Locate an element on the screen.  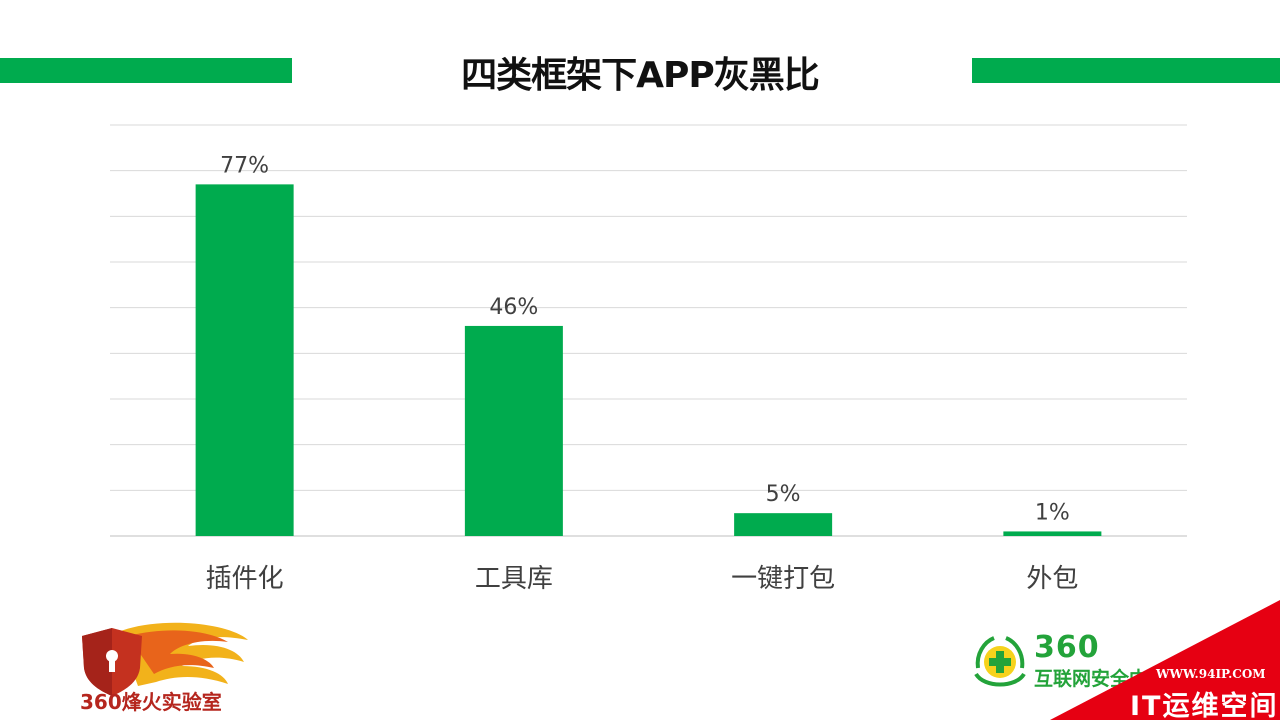
category-label: 一键打包 is located at coordinates (783, 579).